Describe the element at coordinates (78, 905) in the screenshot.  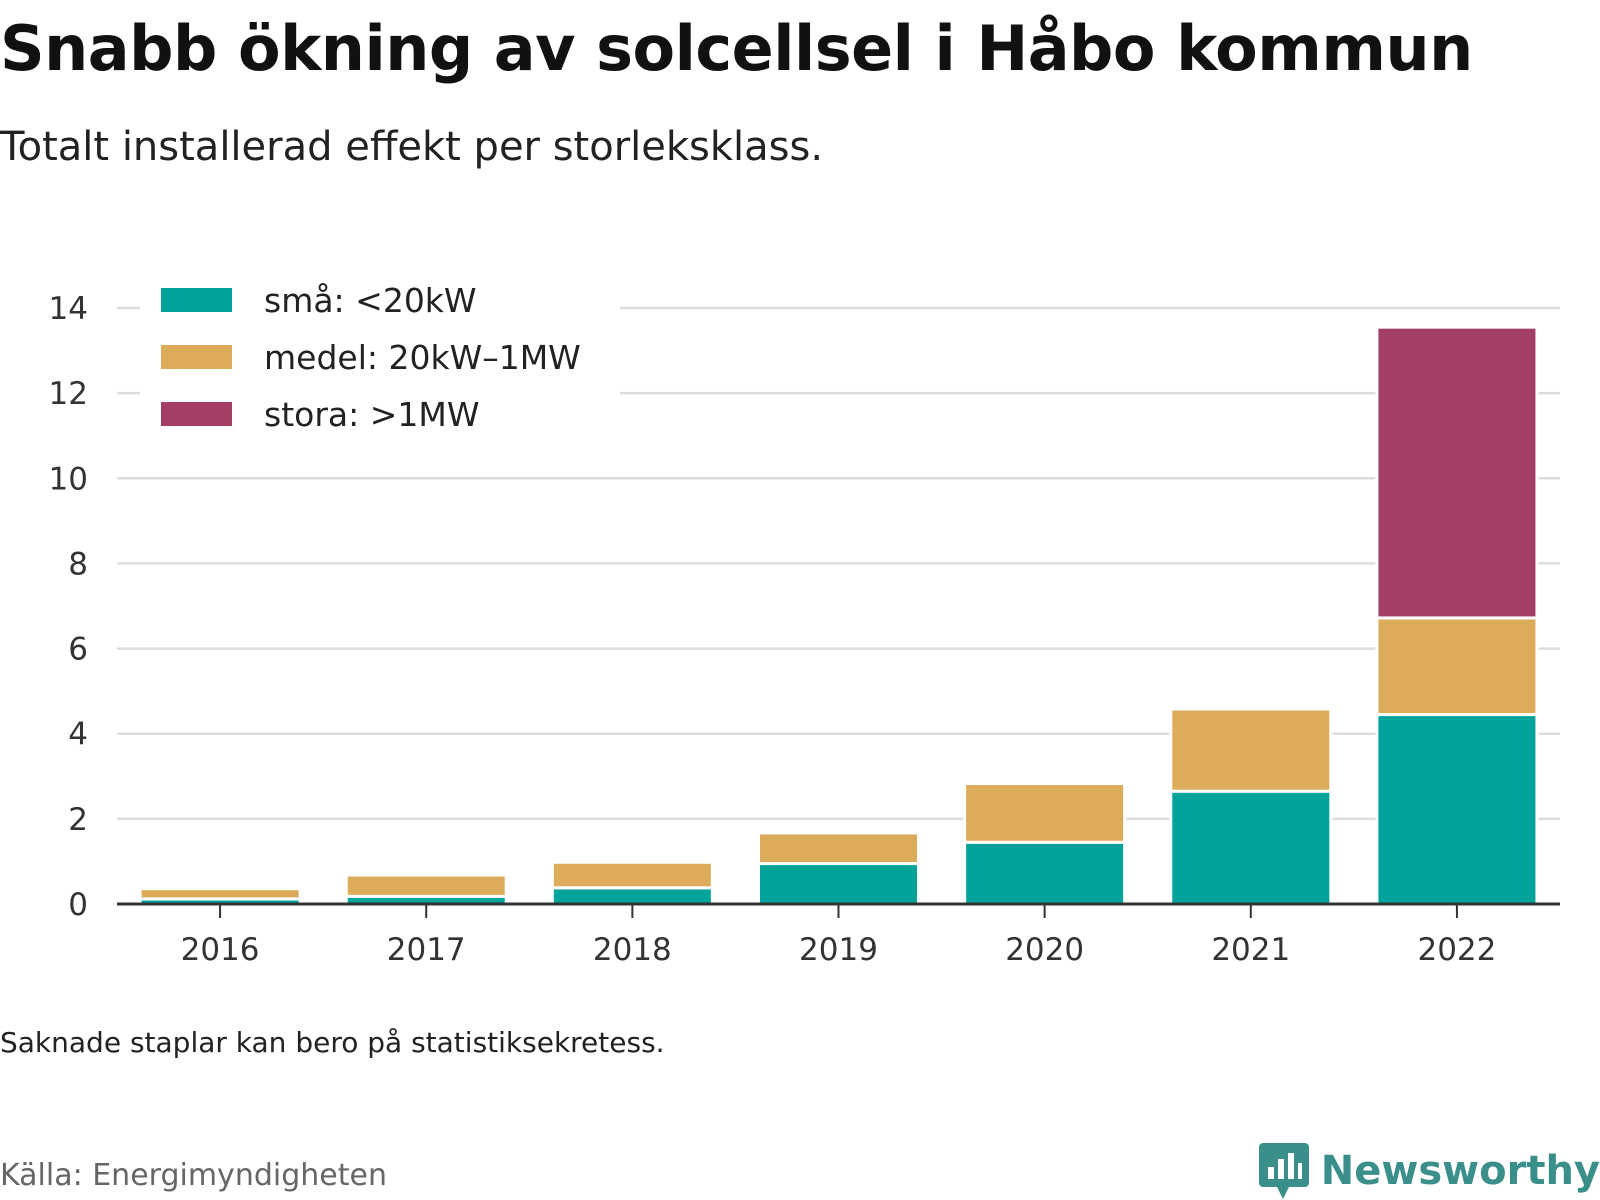
I see `y-tick-label: 0` at that location.